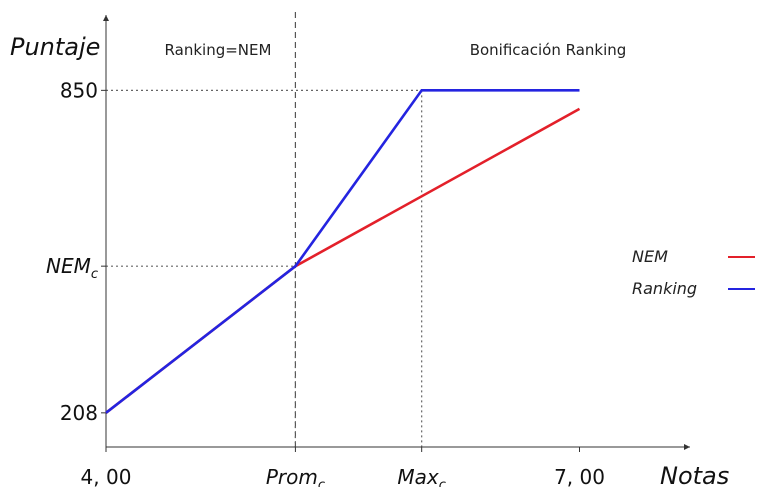 The height and width of the screenshot is (487, 757). What do you see at coordinates (79, 413) in the screenshot?
I see `y-tick-label-0: 208` at bounding box center [79, 413].